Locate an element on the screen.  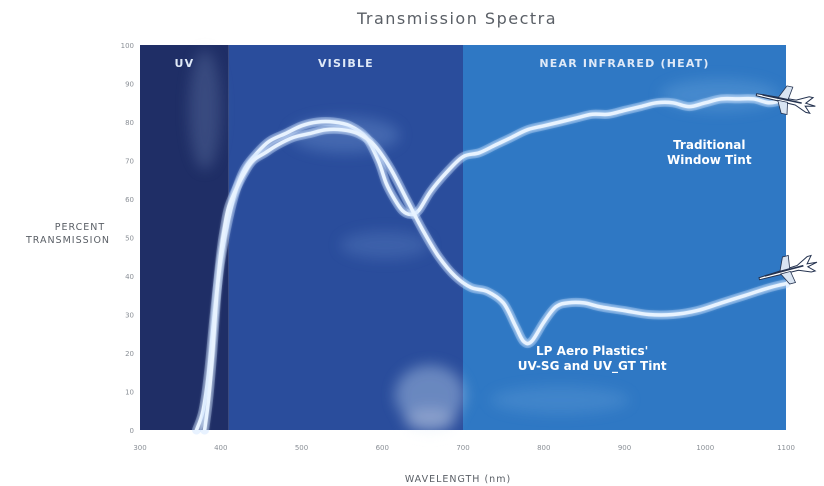
y-tick-label: 80 is located at coordinates (129, 123).